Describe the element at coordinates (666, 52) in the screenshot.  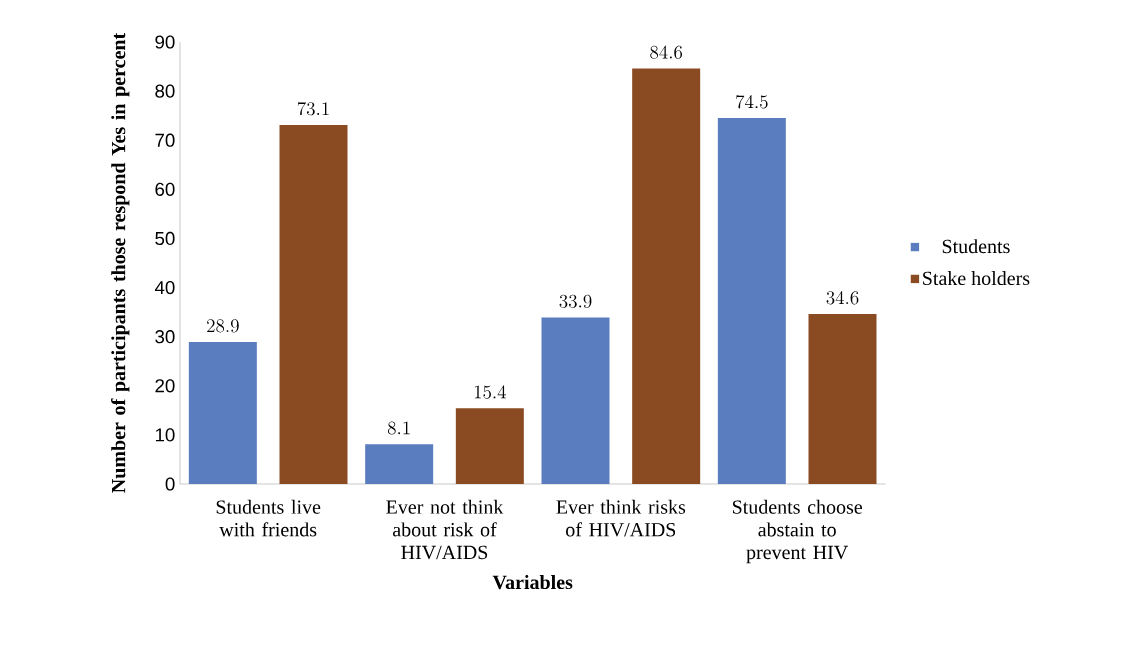
I see `data-label: 84.6` at that location.